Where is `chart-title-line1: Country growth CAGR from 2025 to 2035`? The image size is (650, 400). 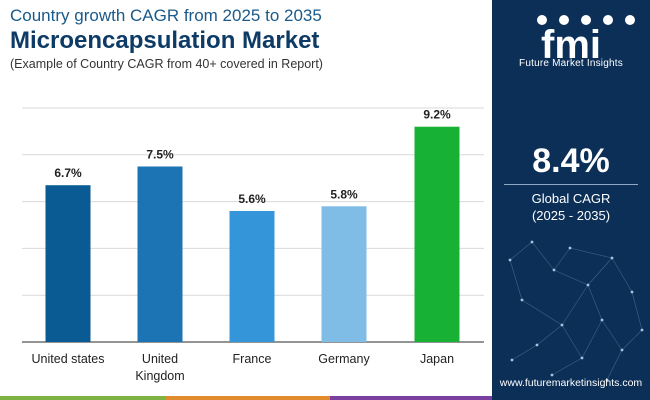
chart-title-line1: Country growth CAGR from 2025 to 2035 is located at coordinates (166, 15).